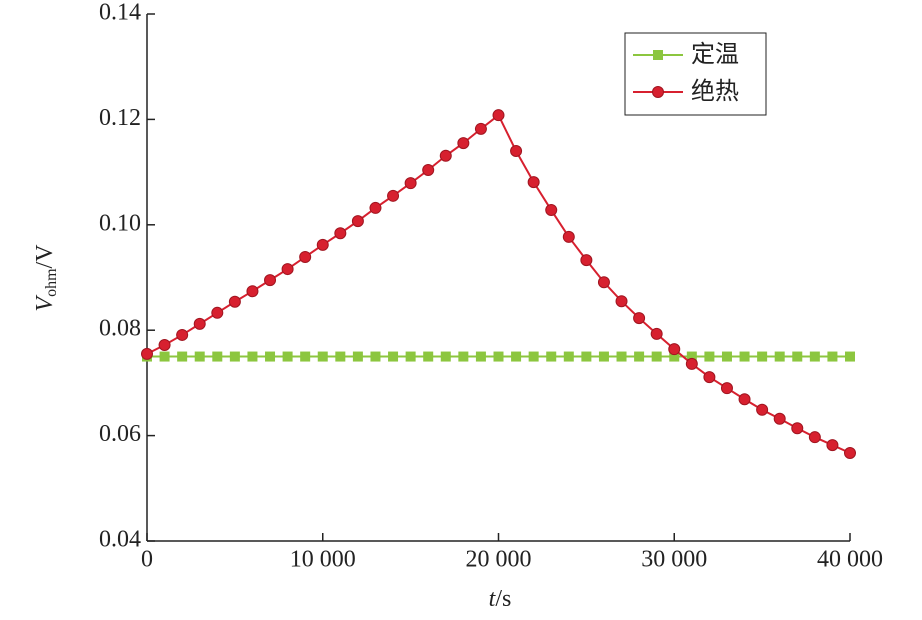  I want to click on x-tick-label: 10 000, so click(323, 560).